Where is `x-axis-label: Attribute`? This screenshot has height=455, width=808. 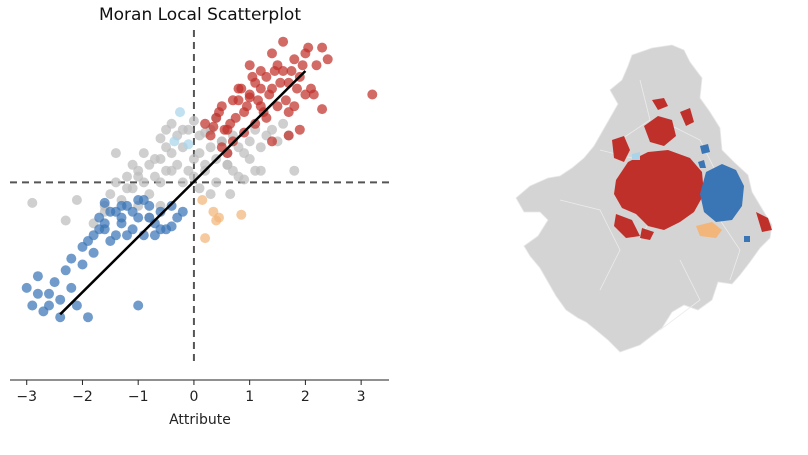
x-axis-label: Attribute is located at coordinates (200, 420).